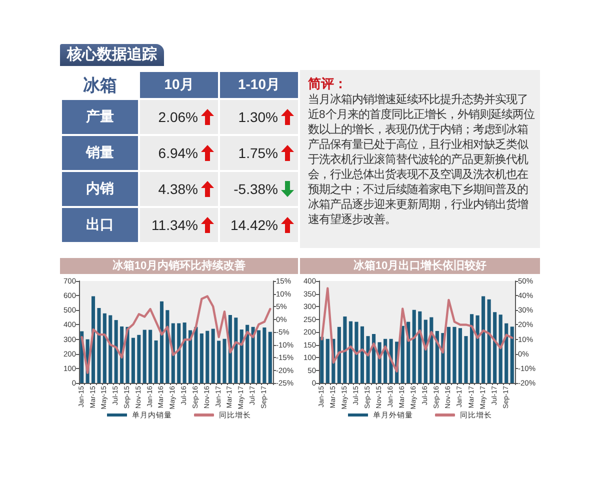  What do you see at coordinates (100, 225) in the screenshot?
I see `category-label: 出口` at bounding box center [100, 225].